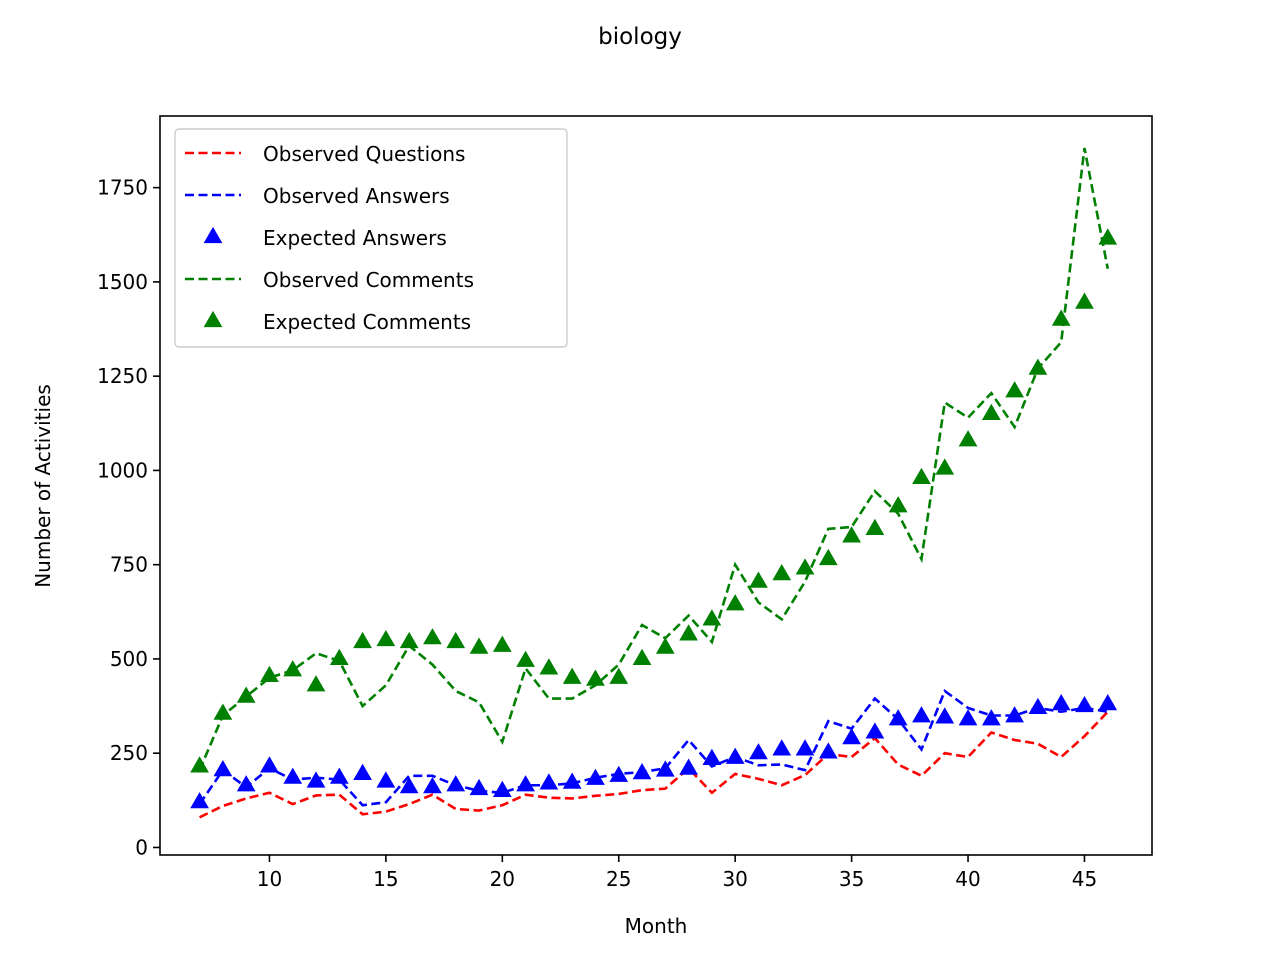 Image resolution: width=1280 pixels, height=960 pixels. What do you see at coordinates (640, 37) in the screenshot?
I see `chart-title: biology` at bounding box center [640, 37].